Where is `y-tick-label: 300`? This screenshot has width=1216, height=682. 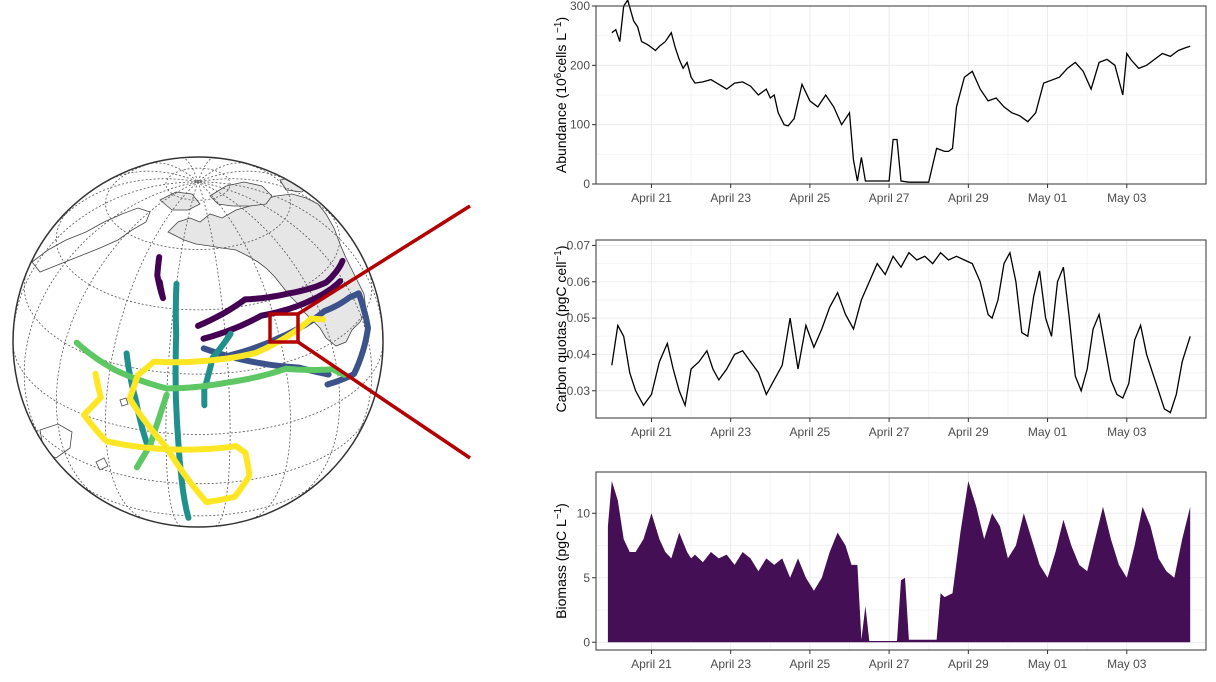 y-tick-label: 300 is located at coordinates (580, 6).